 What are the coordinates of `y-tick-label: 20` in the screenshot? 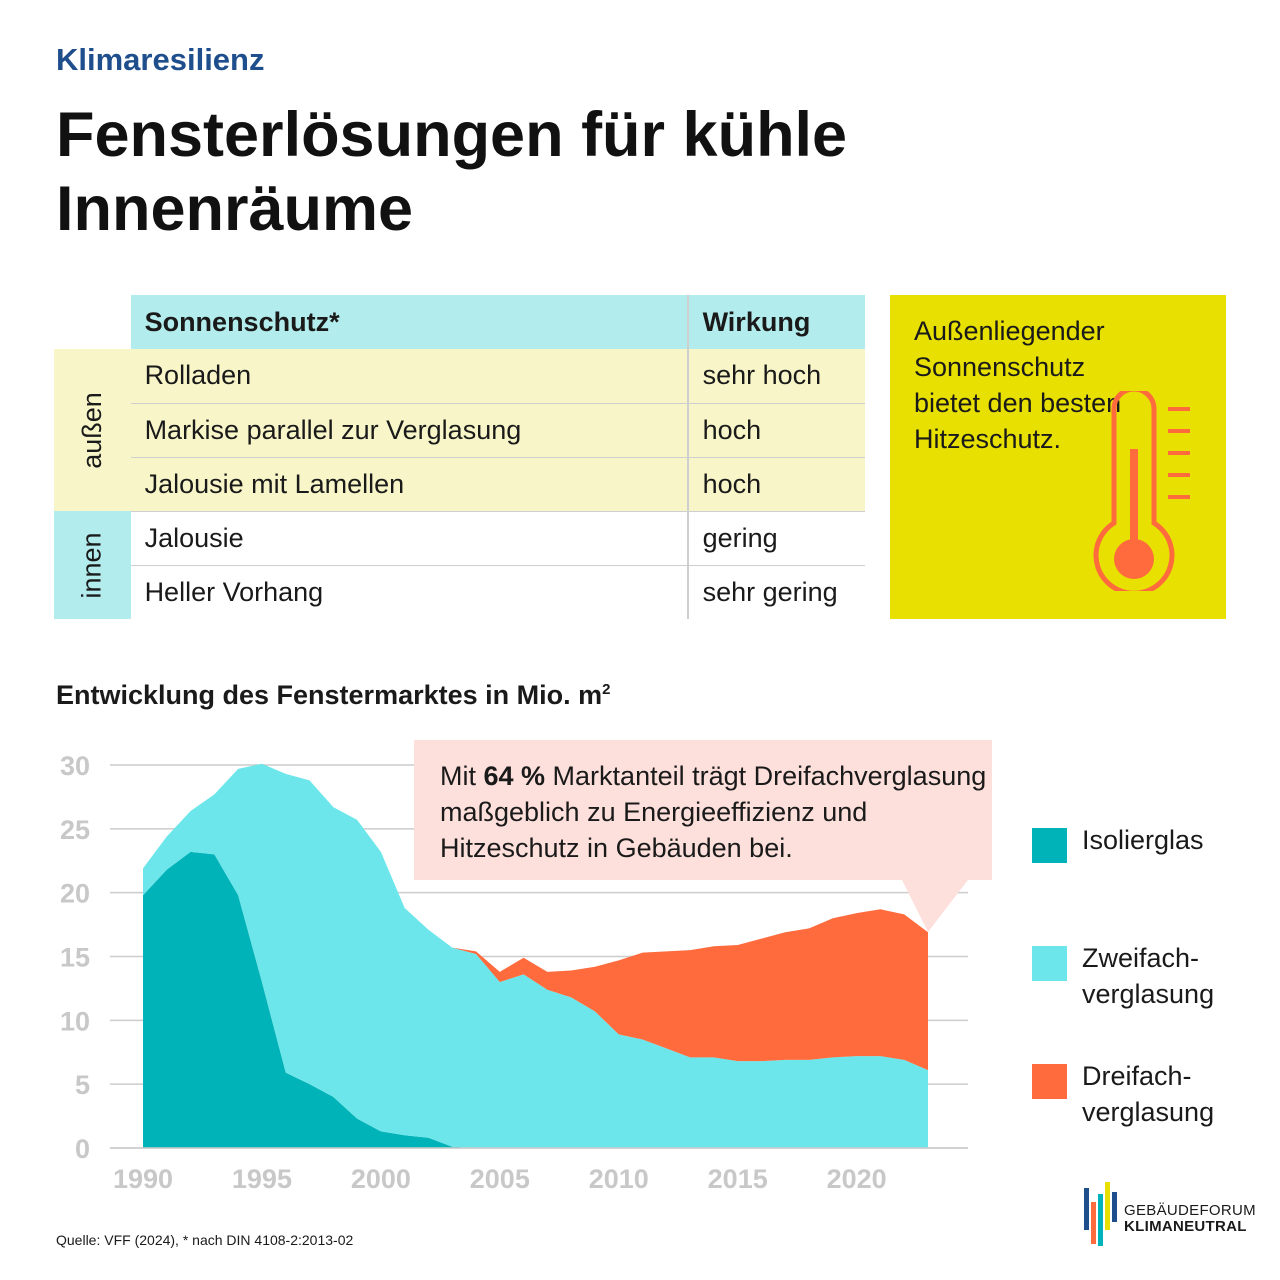 It's located at (75, 894).